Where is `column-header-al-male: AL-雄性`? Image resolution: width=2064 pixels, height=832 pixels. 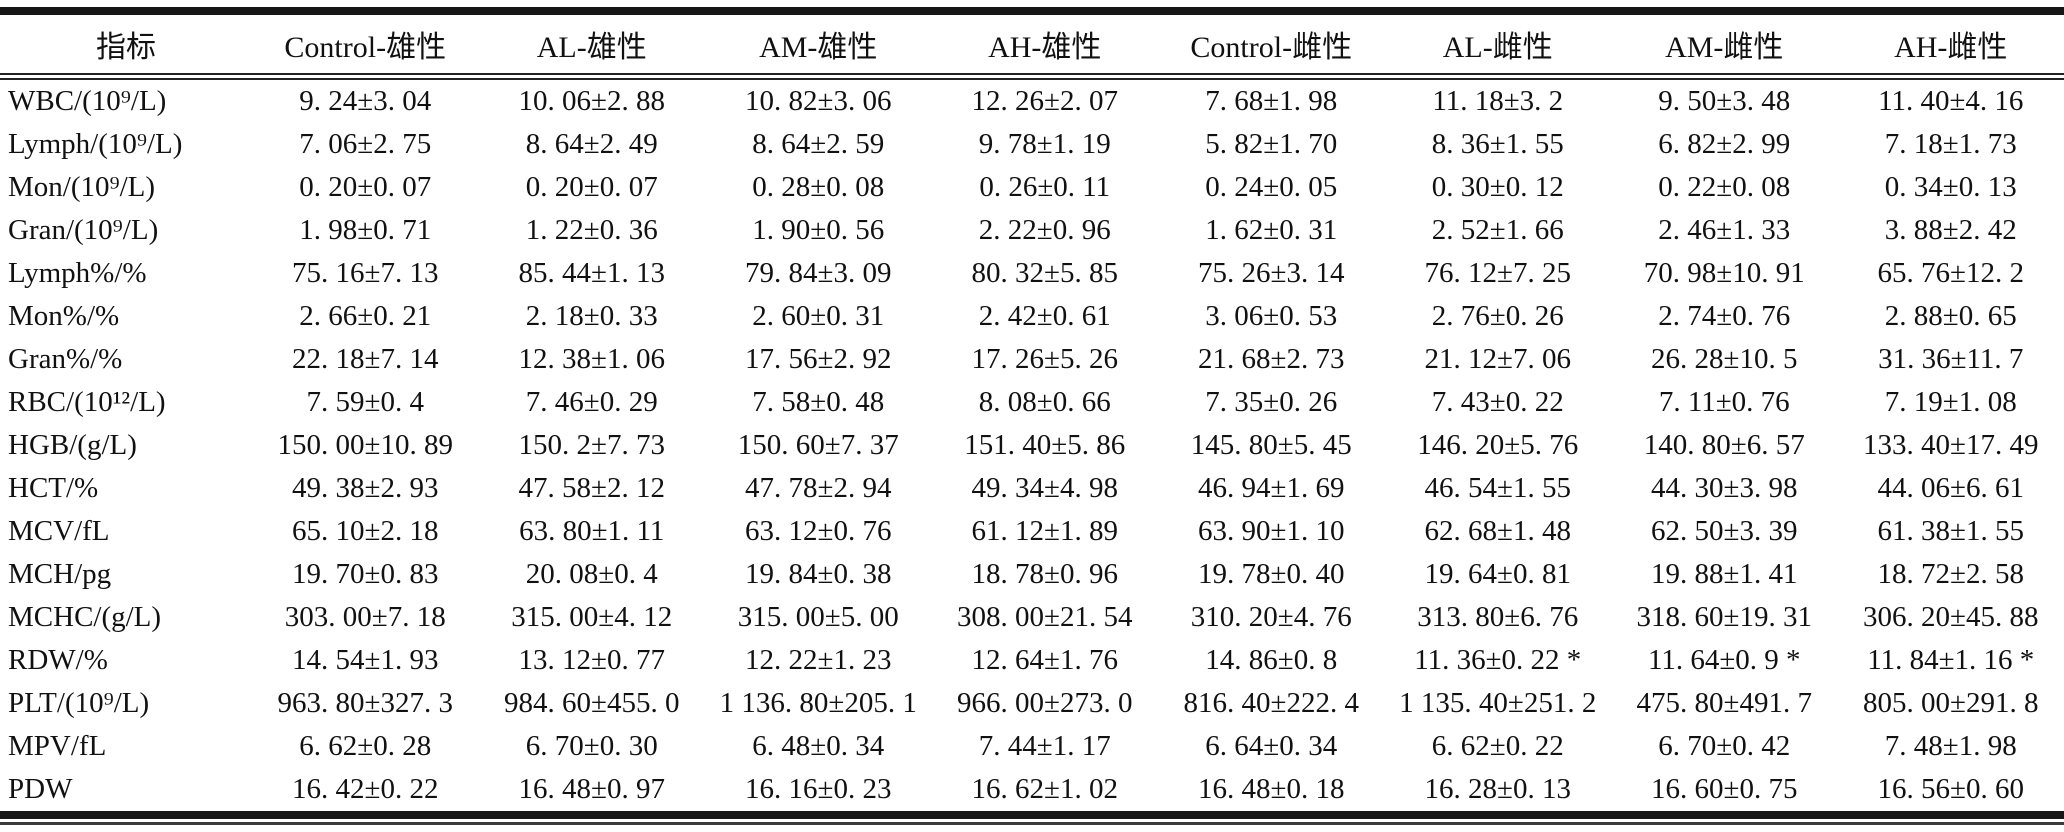
column-header-al-male: AL-雄性 is located at coordinates (591, 45).